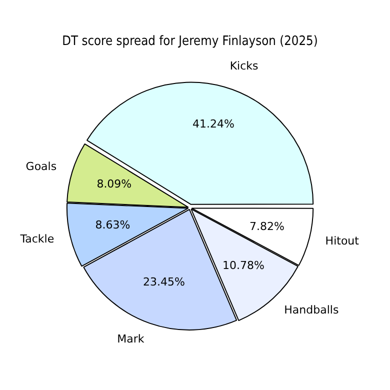 The width and height of the screenshot is (390, 390). What do you see at coordinates (131, 339) in the screenshot?
I see `slice-label: Mark` at bounding box center [131, 339].